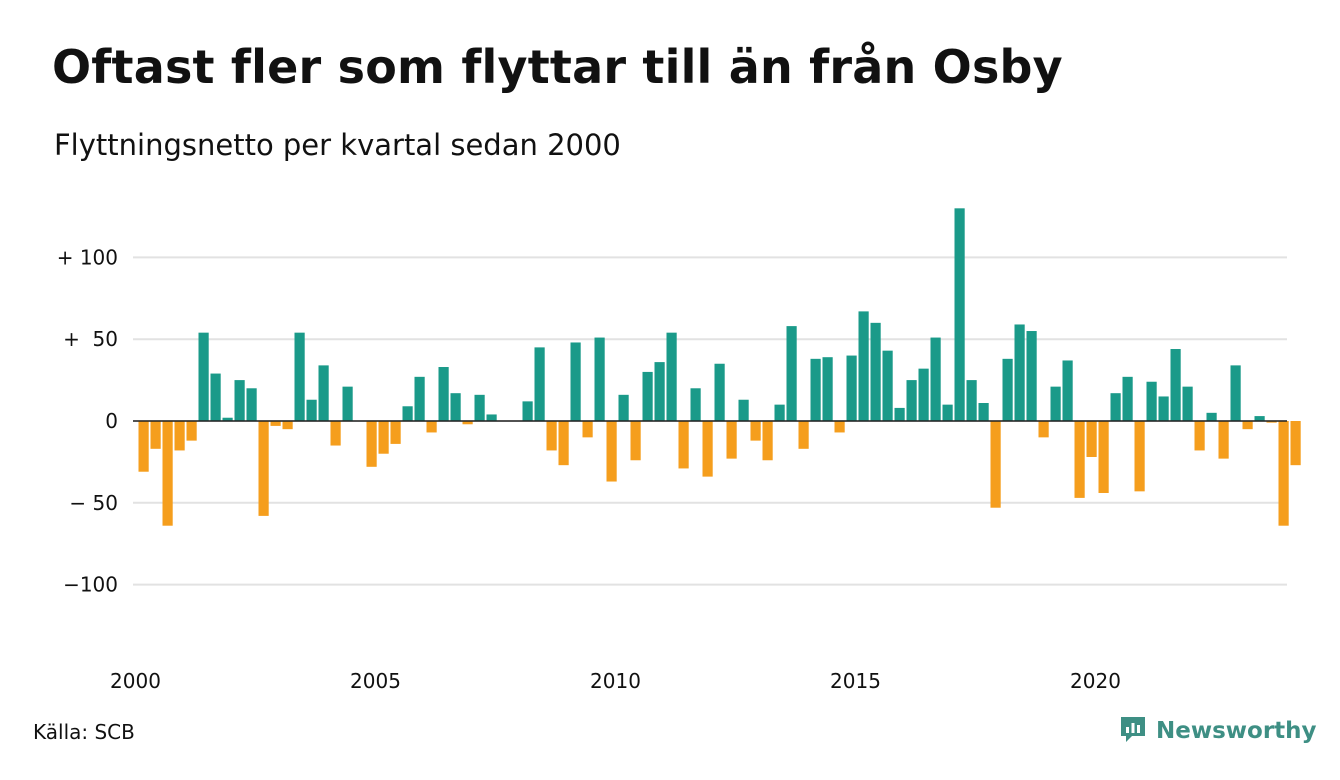 This screenshot has height=780, width=1340. Describe the element at coordinates (1247, 425) in the screenshot. I see `bar-2023Q1` at that location.